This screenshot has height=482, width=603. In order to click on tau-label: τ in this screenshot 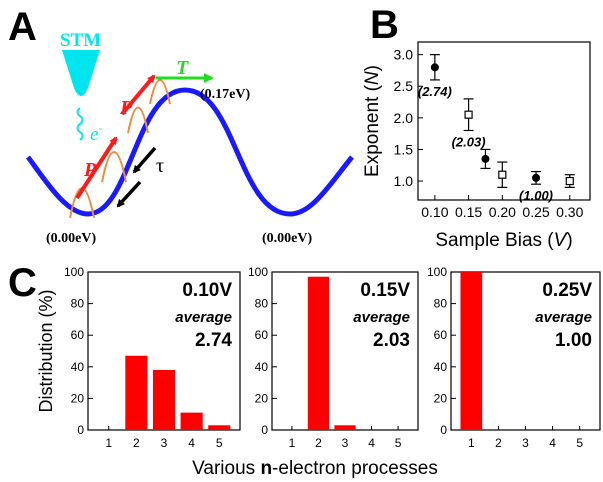, I will do `click(160, 166)`.